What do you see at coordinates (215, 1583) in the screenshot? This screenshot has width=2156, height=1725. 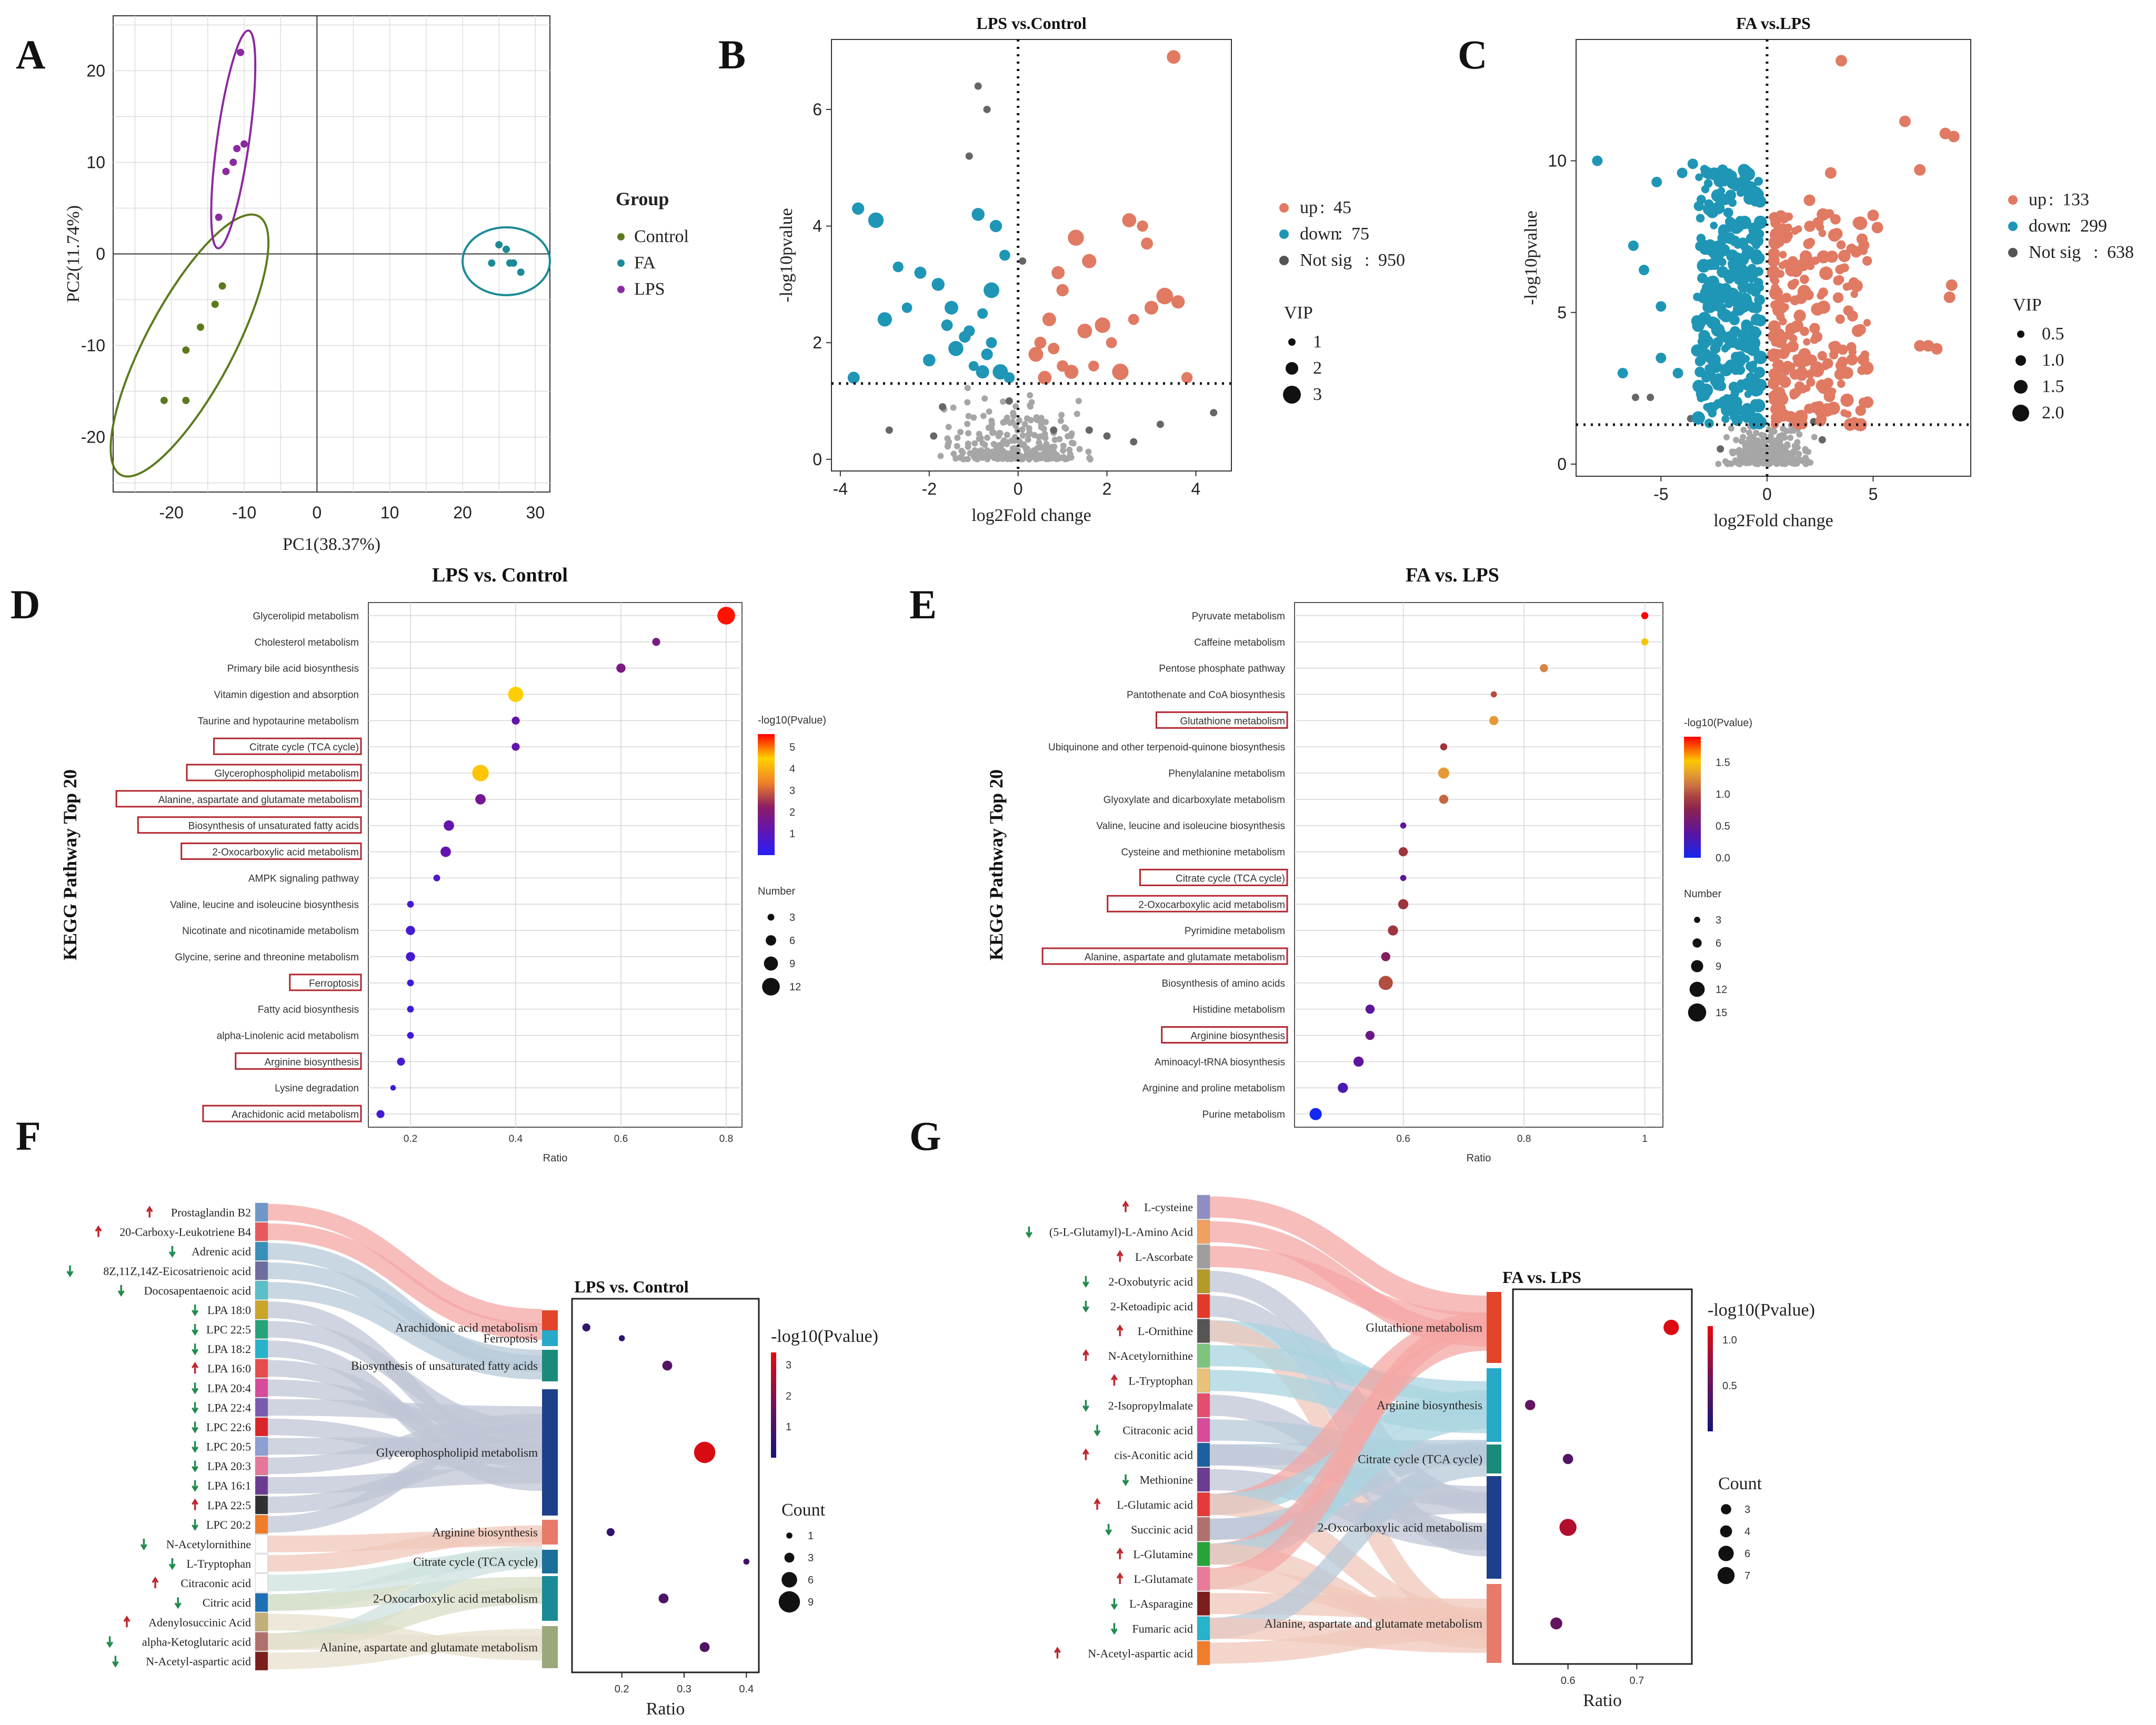 I see `sankey-metabolite-label: Citraconic acid` at bounding box center [215, 1583].